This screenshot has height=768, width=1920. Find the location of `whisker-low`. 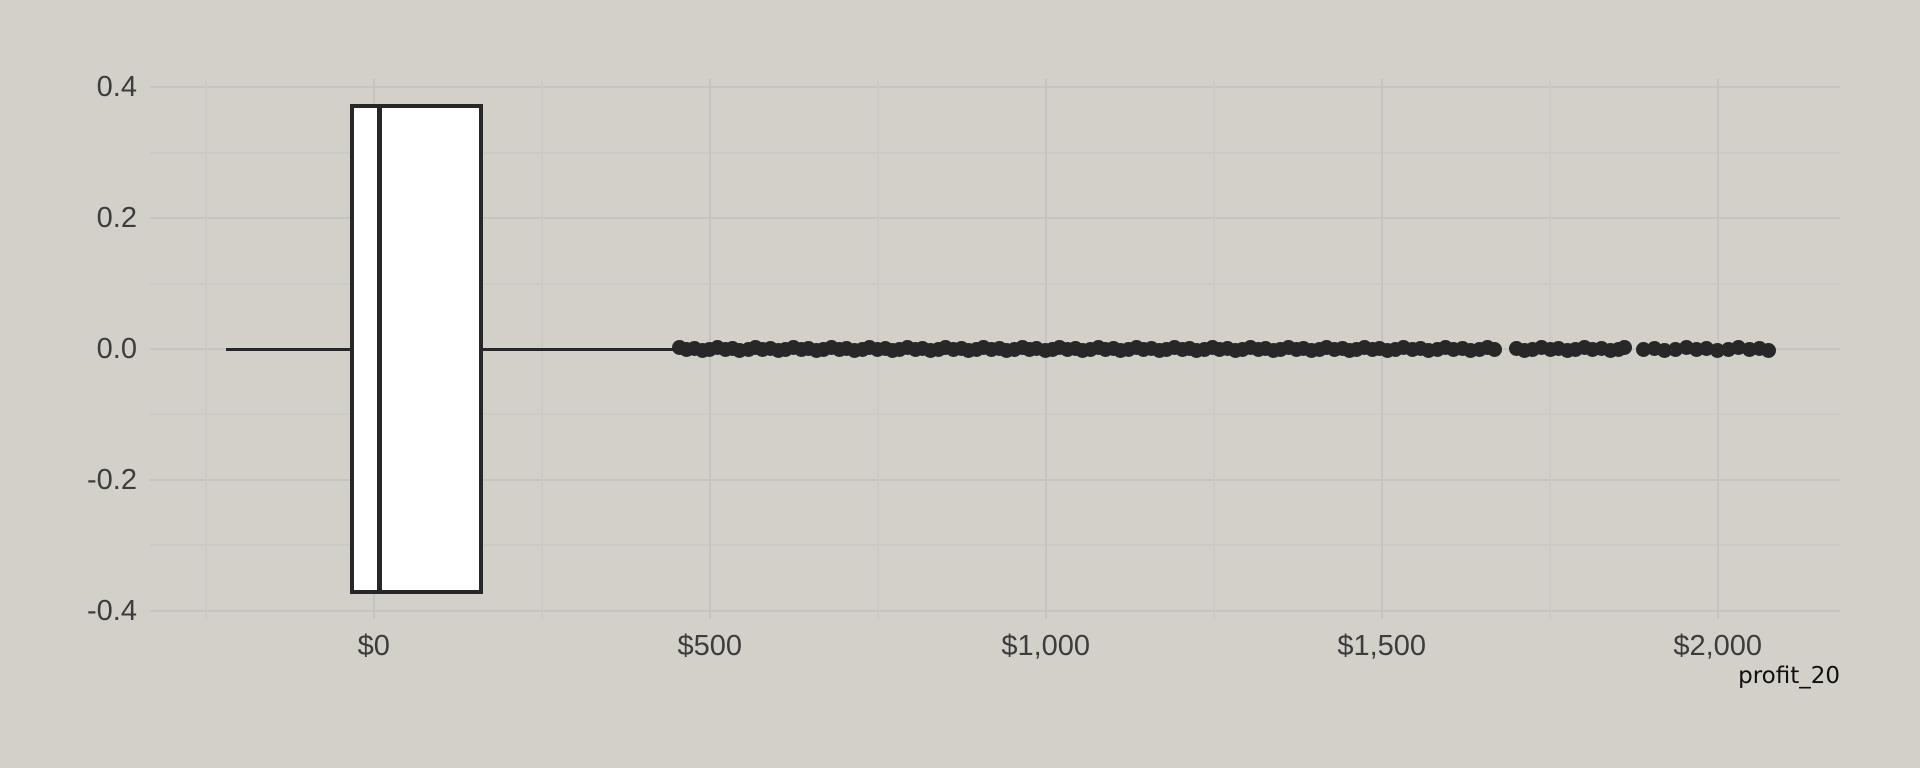

whisker-low is located at coordinates (287, 349).